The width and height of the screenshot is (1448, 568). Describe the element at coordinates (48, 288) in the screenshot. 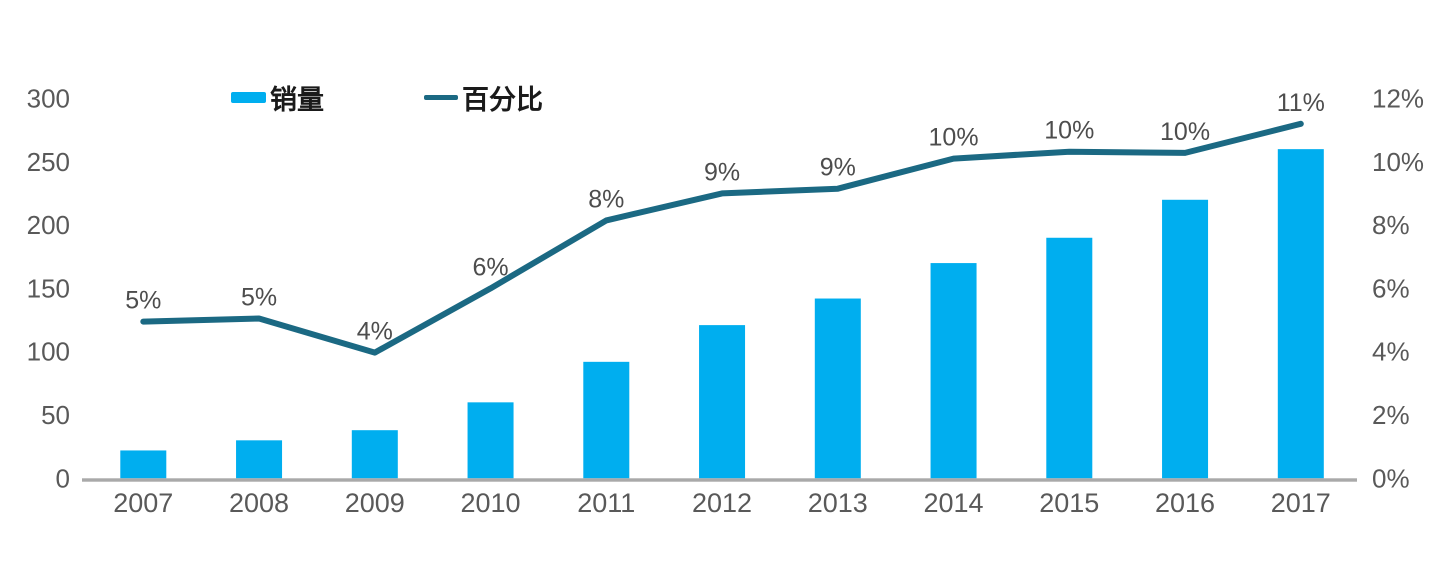

I see `left-axis-tick-150: 150` at that location.